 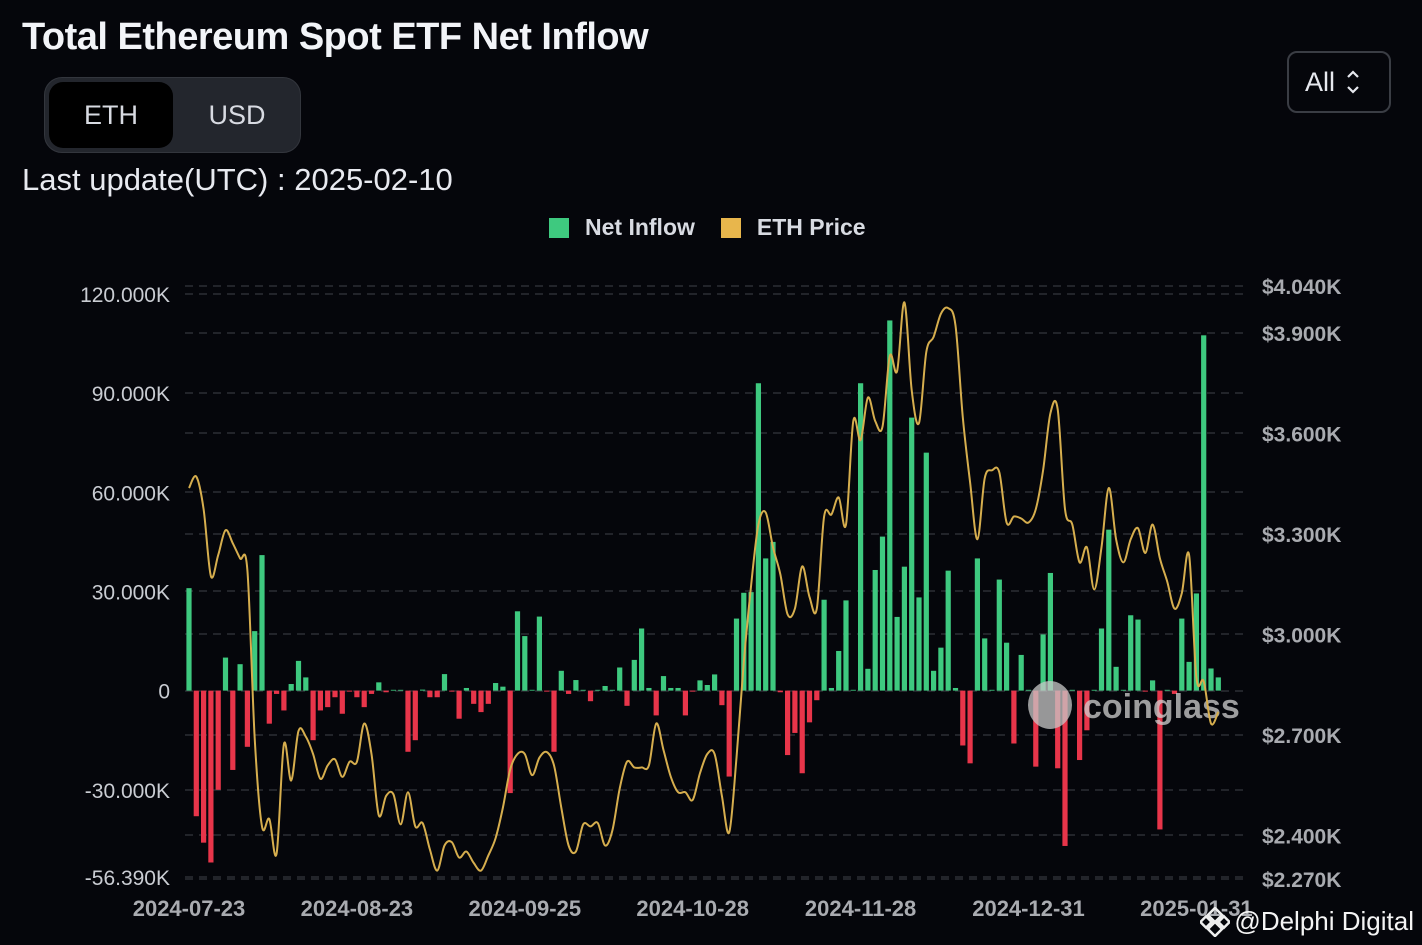 What do you see at coordinates (111, 115) in the screenshot?
I see `toggle-eth: ETH` at bounding box center [111, 115].